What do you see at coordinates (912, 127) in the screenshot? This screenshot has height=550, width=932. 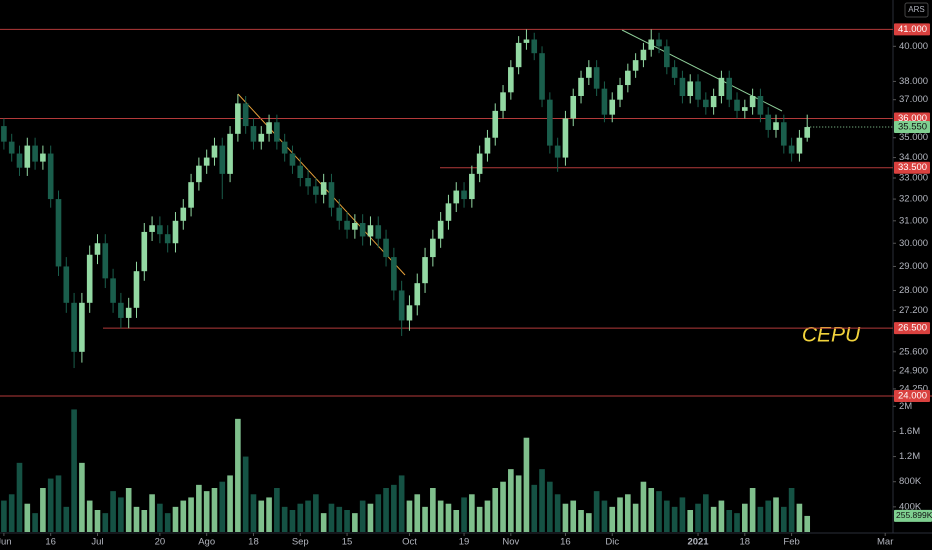 I see `last-price-box` at bounding box center [912, 127].